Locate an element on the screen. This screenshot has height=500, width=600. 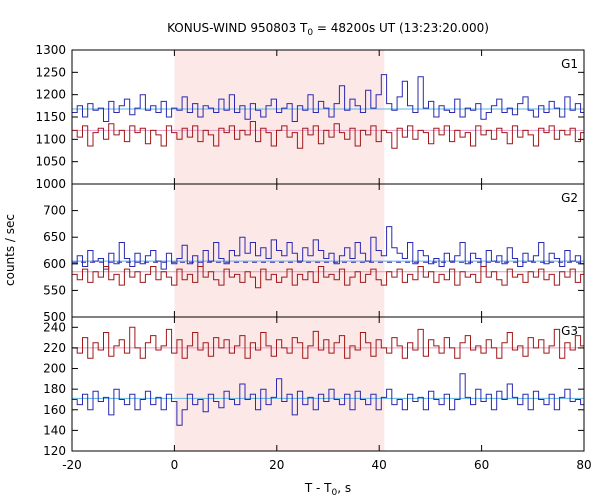
y-tick-label: 550 is located at coordinates (54, 290).